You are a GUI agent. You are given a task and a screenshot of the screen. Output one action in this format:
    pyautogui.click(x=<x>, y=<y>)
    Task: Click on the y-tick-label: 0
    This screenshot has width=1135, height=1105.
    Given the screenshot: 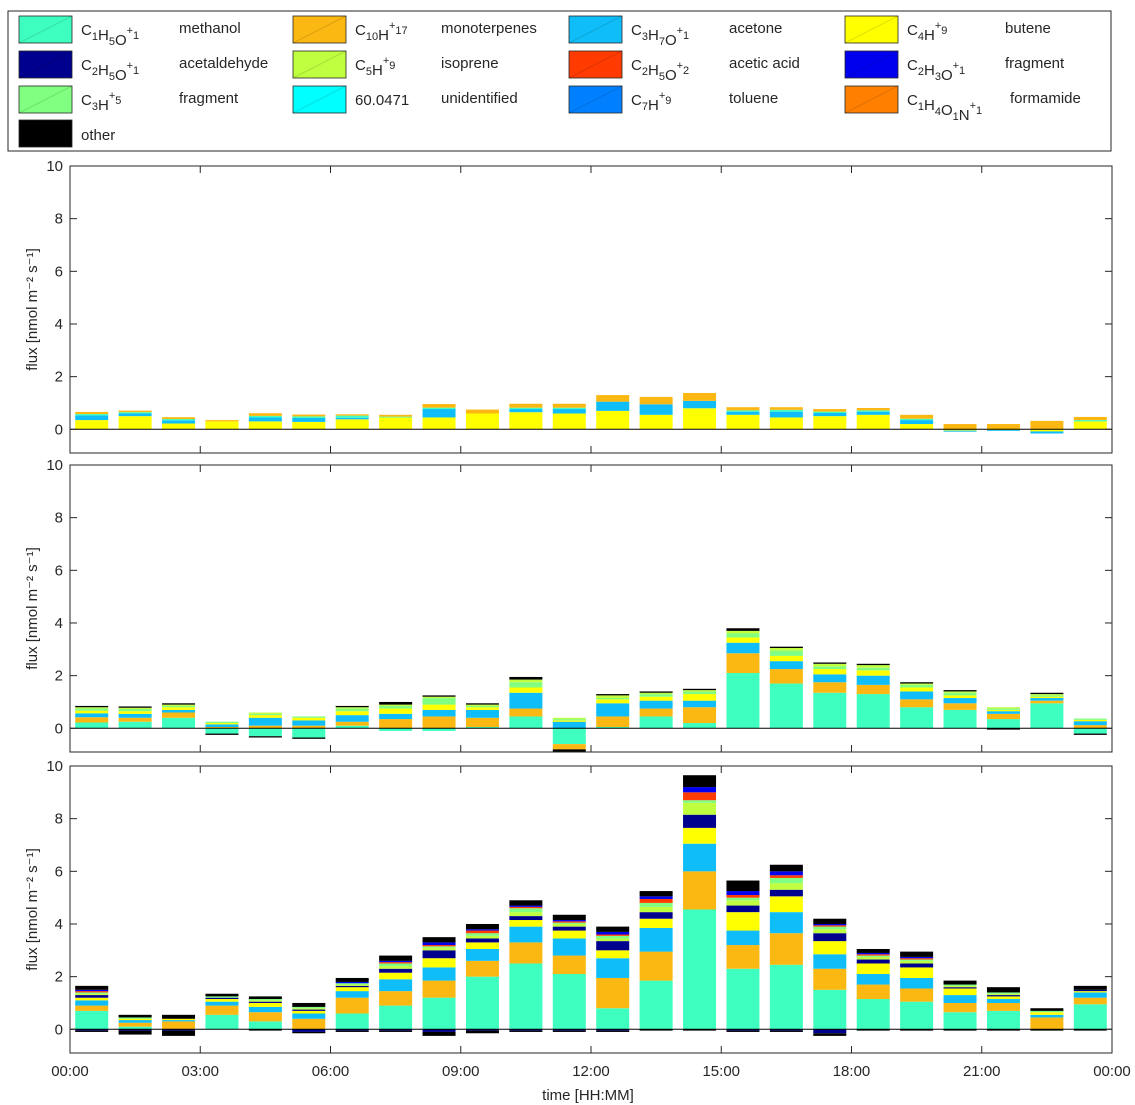 What is the action you would take?
    pyautogui.click(x=59, y=429)
    